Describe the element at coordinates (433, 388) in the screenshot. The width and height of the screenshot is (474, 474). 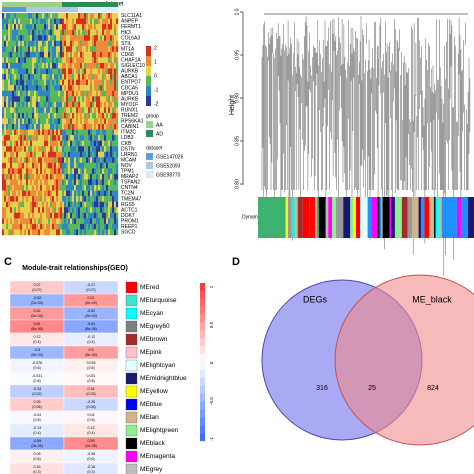
I see `set-count: 824` at that location.